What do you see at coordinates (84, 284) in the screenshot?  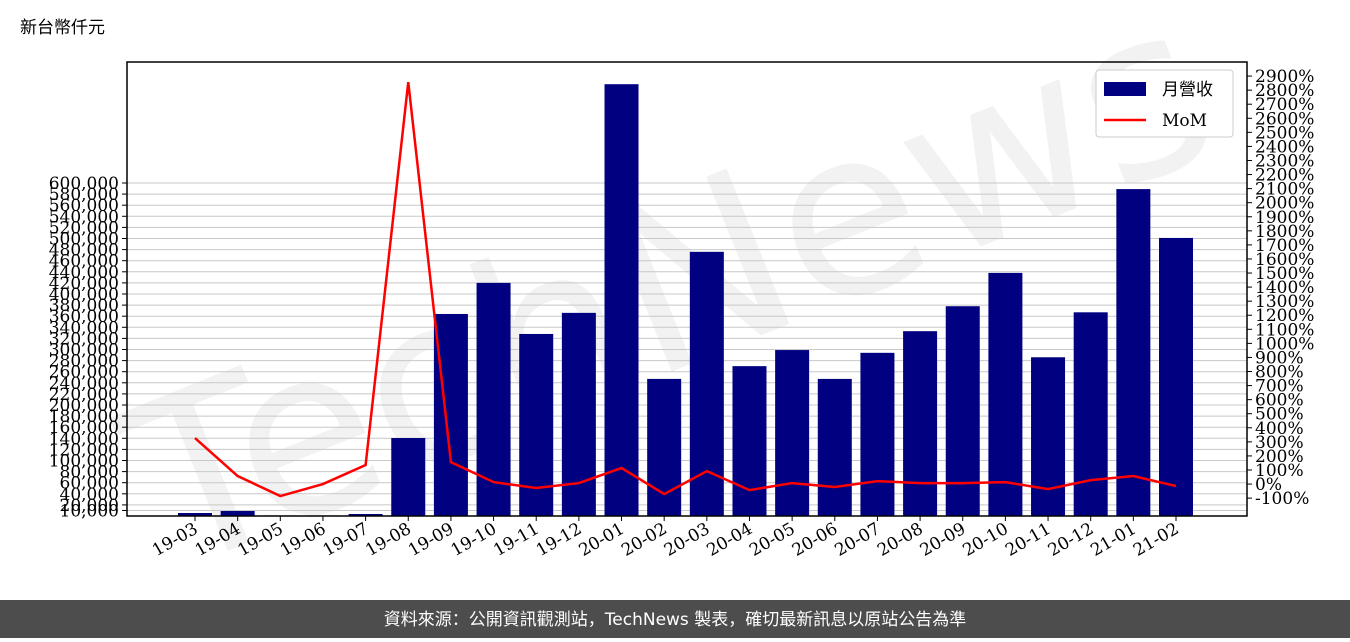 I see `y-tick-label: 420,000` at bounding box center [84, 284].